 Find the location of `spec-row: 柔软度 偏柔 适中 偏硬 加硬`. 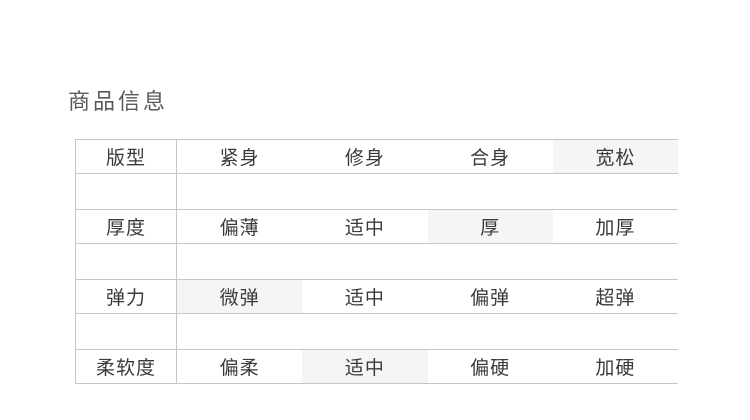

spec-row: 柔软度 偏柔 适中 偏硬 加硬 is located at coordinates (377, 366).